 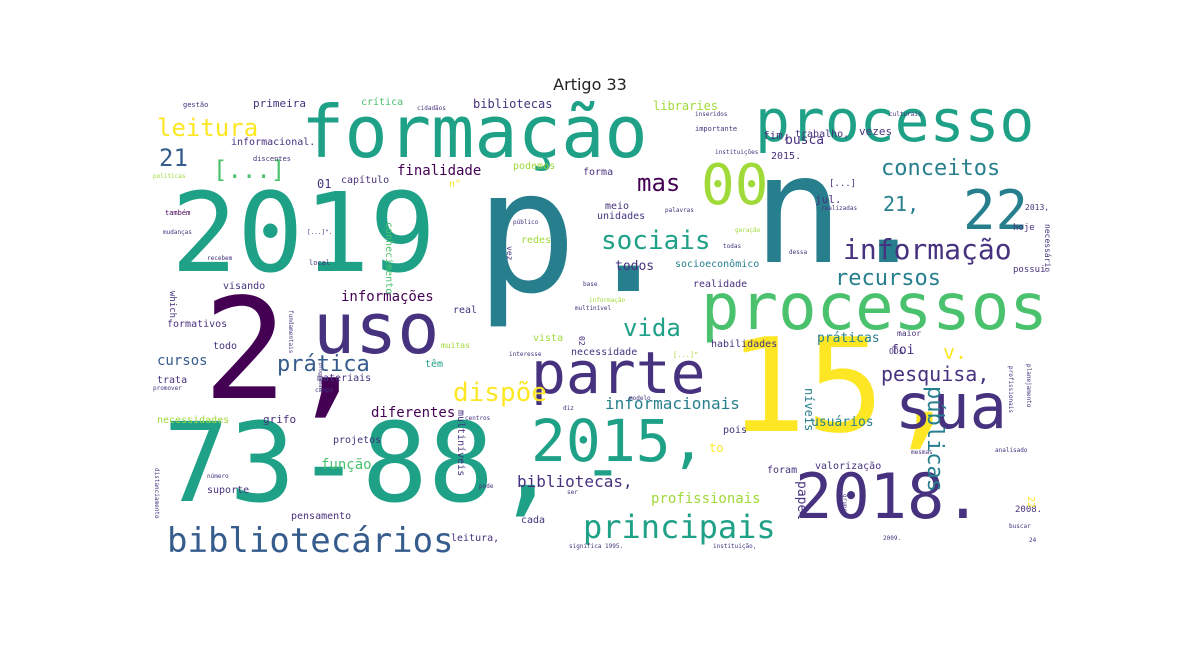 What do you see at coordinates (590, 84) in the screenshot?
I see `figure-title: Artigo 33` at bounding box center [590, 84].